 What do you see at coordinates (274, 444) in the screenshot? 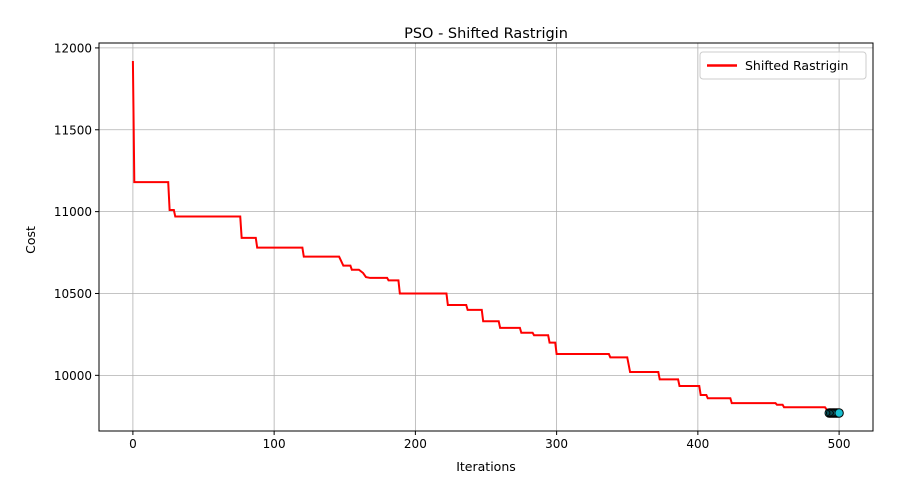
I see `x-tick-label: 100` at bounding box center [274, 444].